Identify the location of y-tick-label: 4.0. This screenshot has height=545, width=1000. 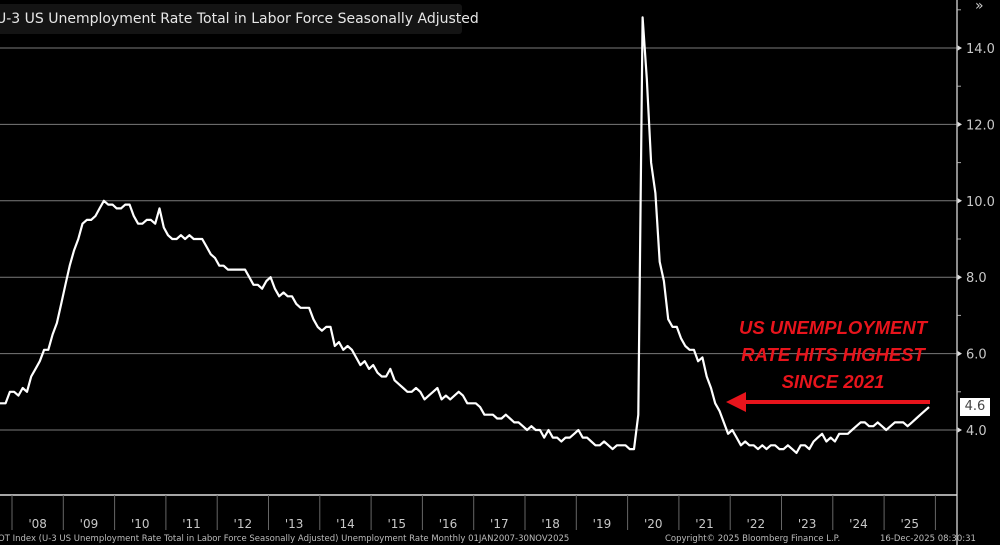
(976, 431).